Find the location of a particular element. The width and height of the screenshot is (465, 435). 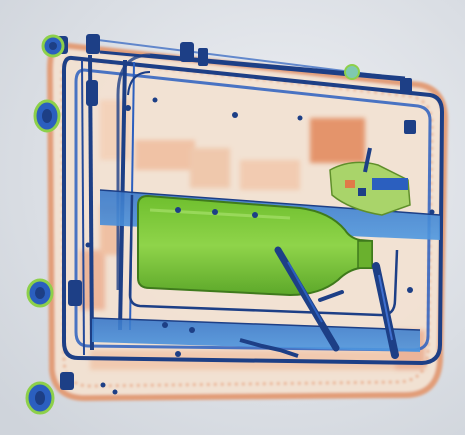

pens is located at coordinates (319, 302).